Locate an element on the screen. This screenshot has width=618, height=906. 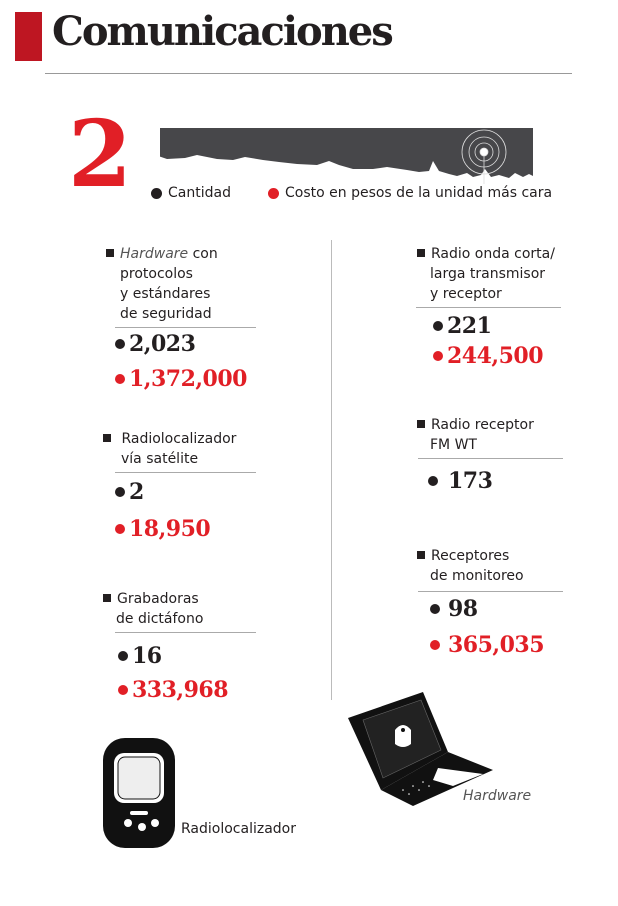
item-recorder-quantity: 16 is located at coordinates (140, 656).